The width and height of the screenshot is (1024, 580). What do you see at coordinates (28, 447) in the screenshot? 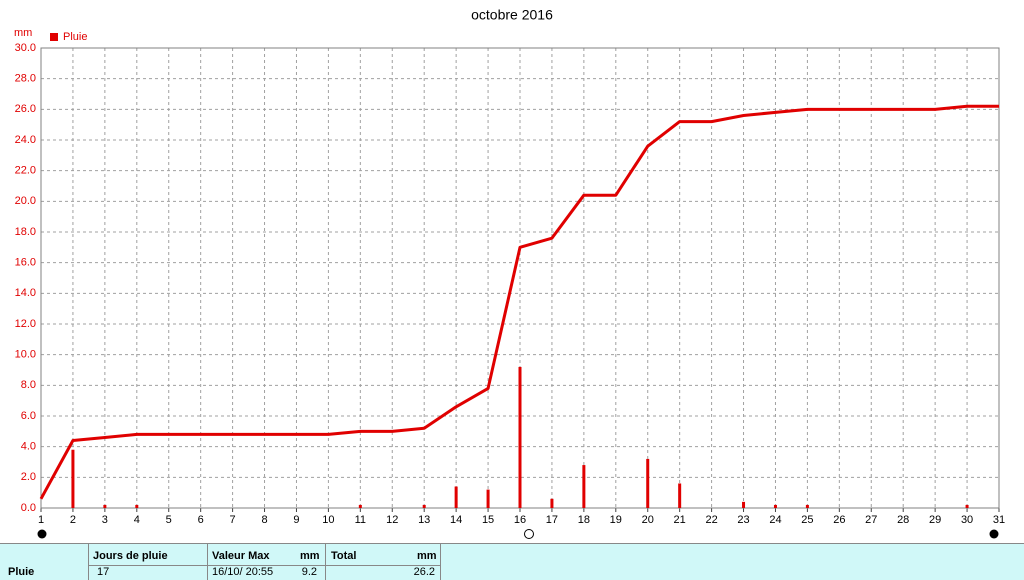
I see `y-tick-label: 4.0` at bounding box center [28, 447].